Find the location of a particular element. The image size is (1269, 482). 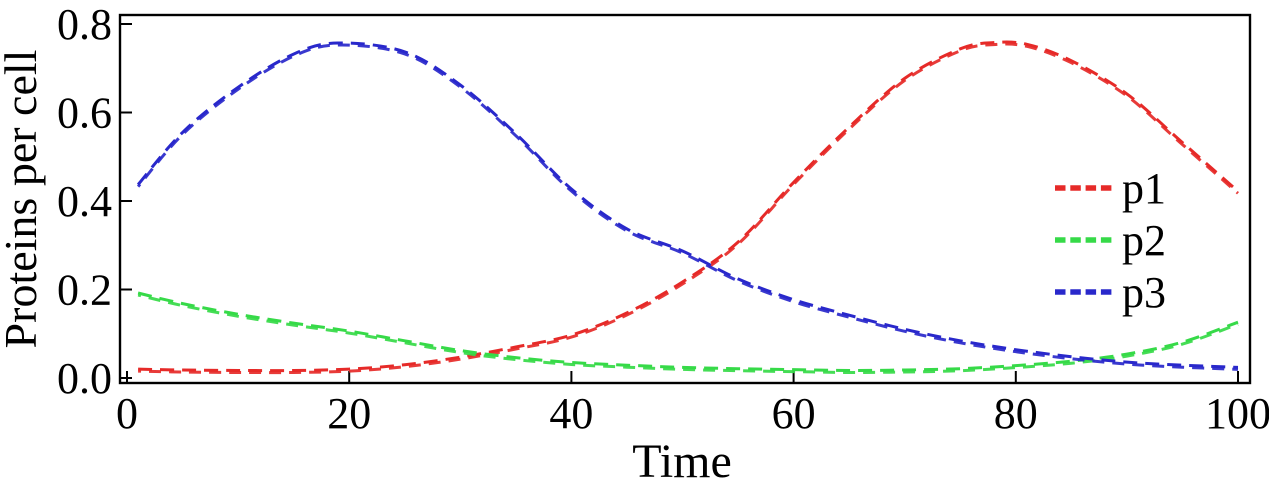

x-tick-label-40: 40 is located at coordinates (571, 413).